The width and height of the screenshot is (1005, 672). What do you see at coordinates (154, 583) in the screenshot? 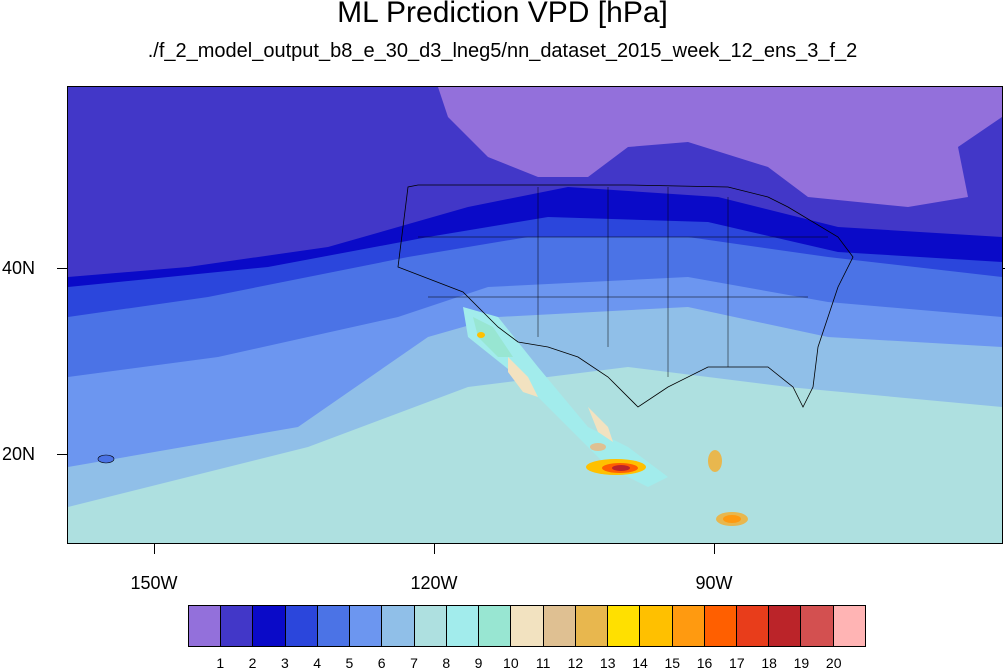
I see `lon-label-150w: 150W` at bounding box center [154, 583].